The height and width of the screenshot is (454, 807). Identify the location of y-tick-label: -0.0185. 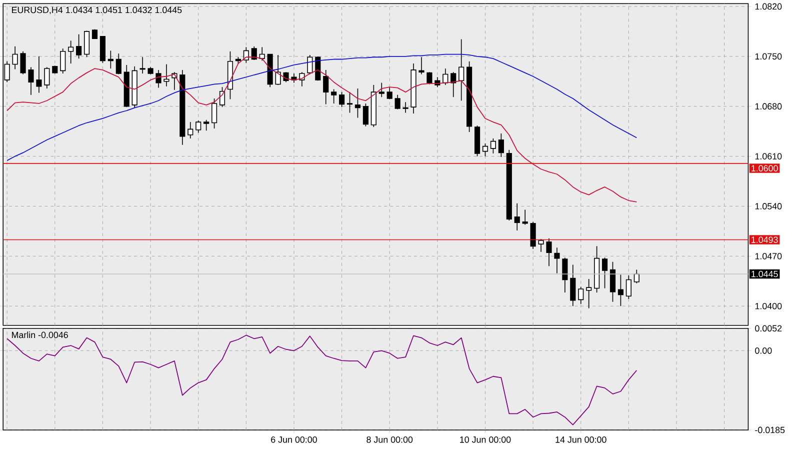
(770, 430).